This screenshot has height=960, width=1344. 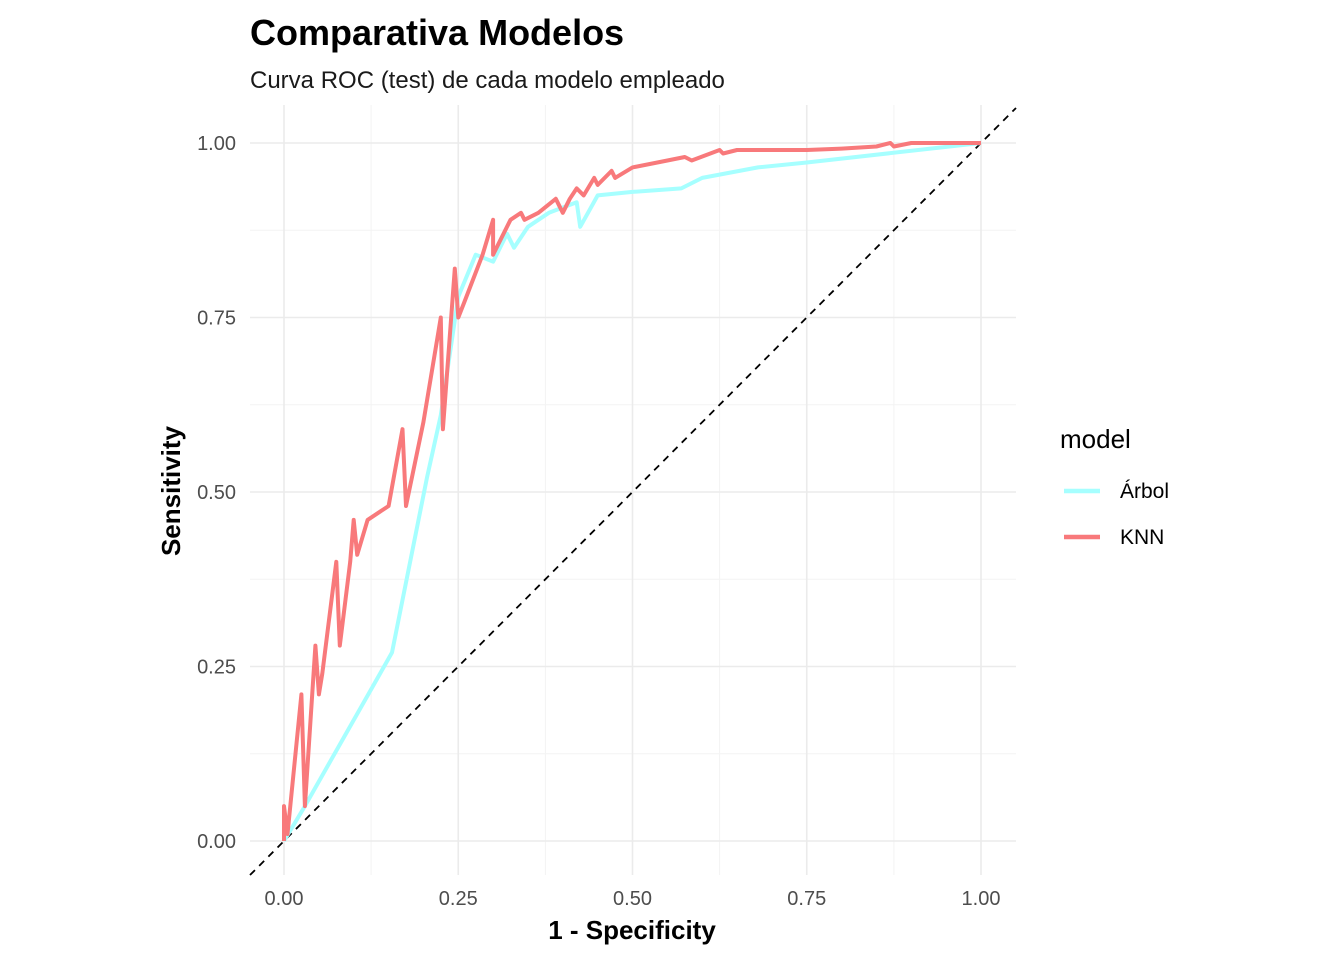 What do you see at coordinates (284, 899) in the screenshot?
I see `x-tick-label: 0.00` at bounding box center [284, 899].